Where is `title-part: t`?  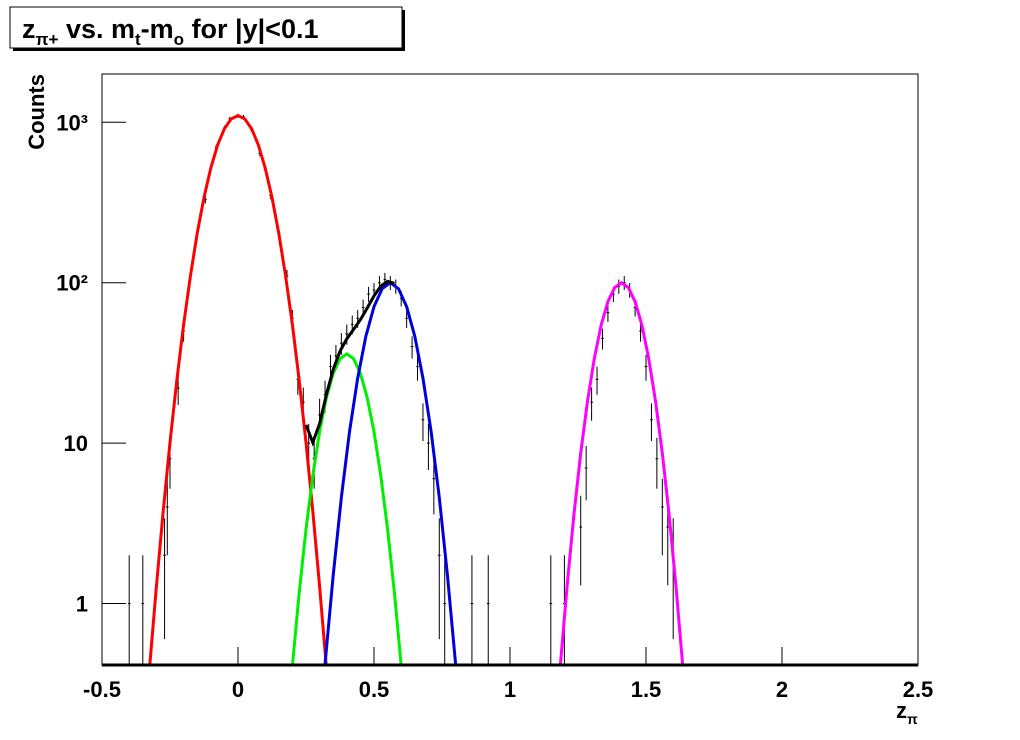
title-part: t is located at coordinates (138, 39).